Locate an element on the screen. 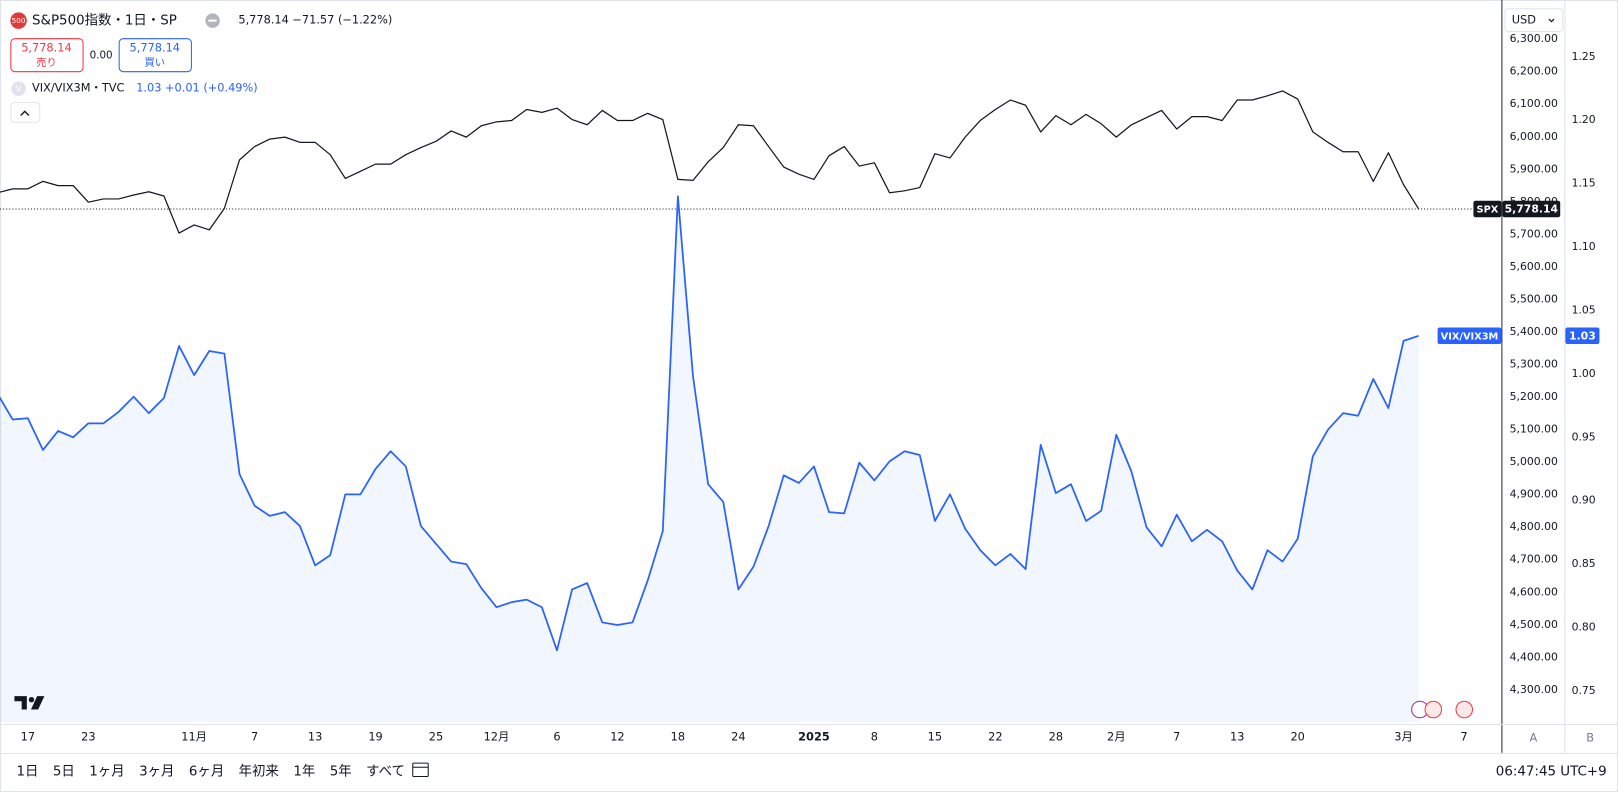  buy-button is located at coordinates (155, 55).